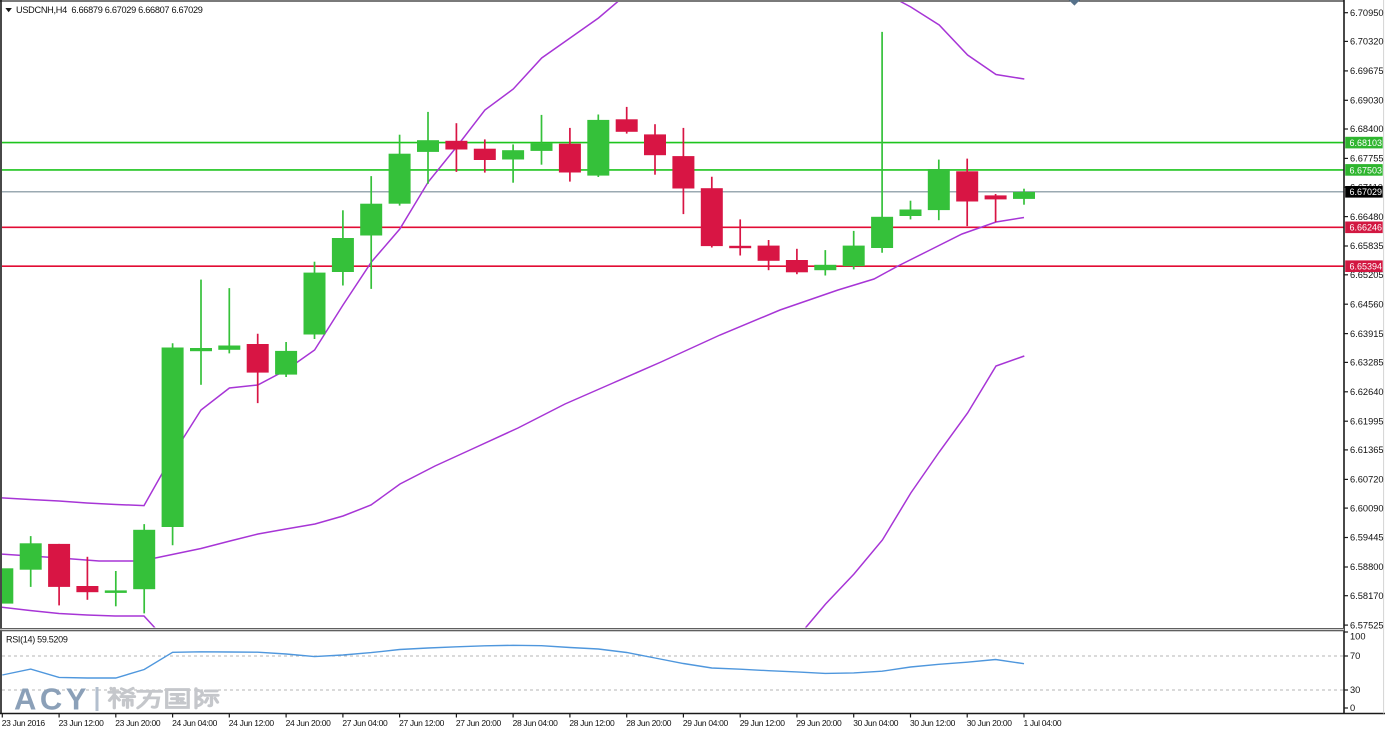 This screenshot has height=741, width=1385. Describe the element at coordinates (1367, 334) in the screenshot. I see `svg-text: 6.63915` at that location.